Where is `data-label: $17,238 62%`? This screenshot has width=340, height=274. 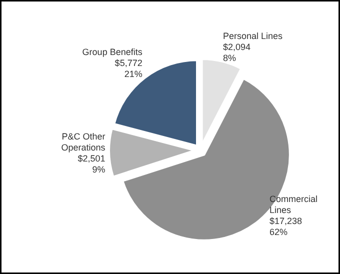 data-label: $17,238 62% is located at coordinates (285, 226).